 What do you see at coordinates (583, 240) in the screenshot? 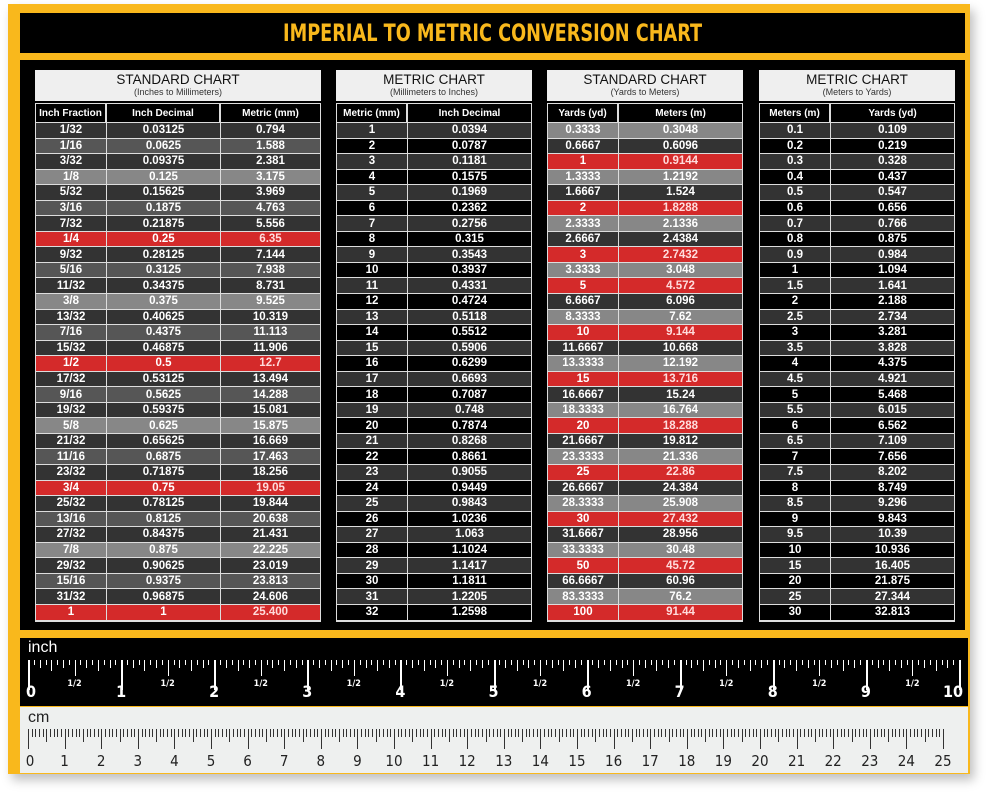
I see `table-cell: 2.6667` at bounding box center [583, 240].